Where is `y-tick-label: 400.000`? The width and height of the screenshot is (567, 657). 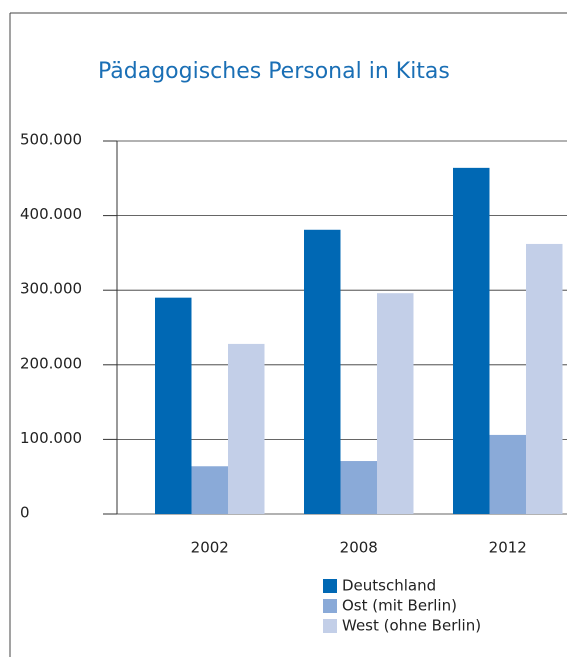
y-tick-label: 400.000 is located at coordinates (51, 214).